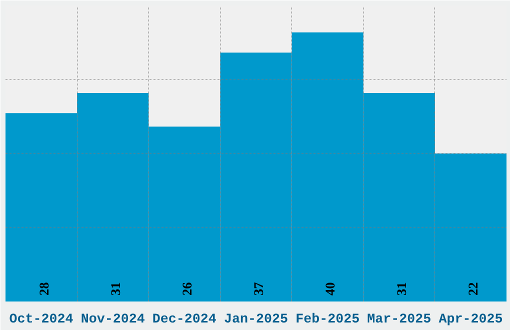 This screenshot has height=330, width=510. What do you see at coordinates (328, 320) in the screenshot?
I see `x-tick-label: Feb-2025` at bounding box center [328, 320].